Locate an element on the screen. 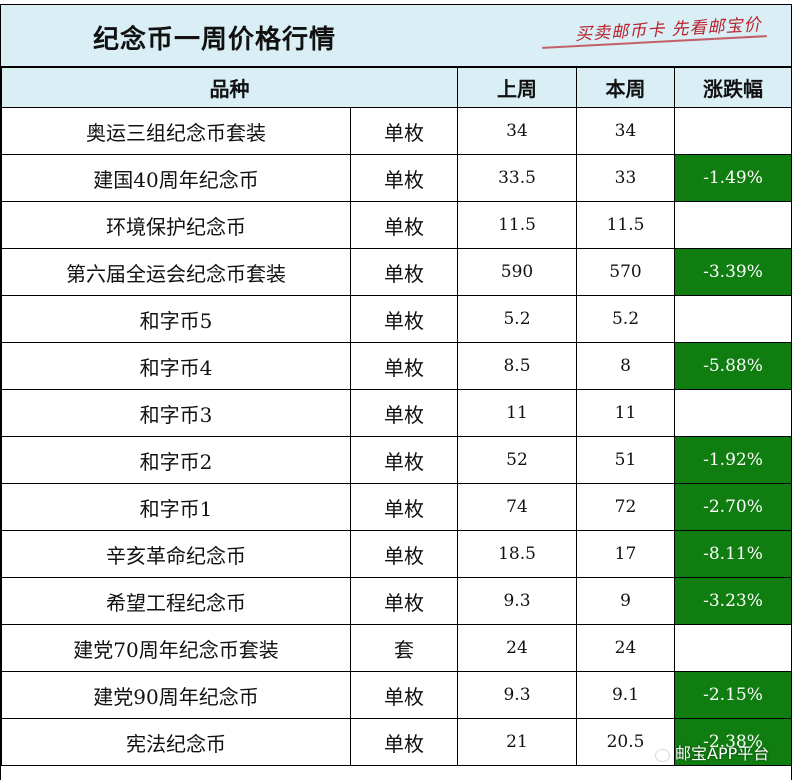 The image size is (794, 784). cell-last-week: 52 is located at coordinates (517, 460).